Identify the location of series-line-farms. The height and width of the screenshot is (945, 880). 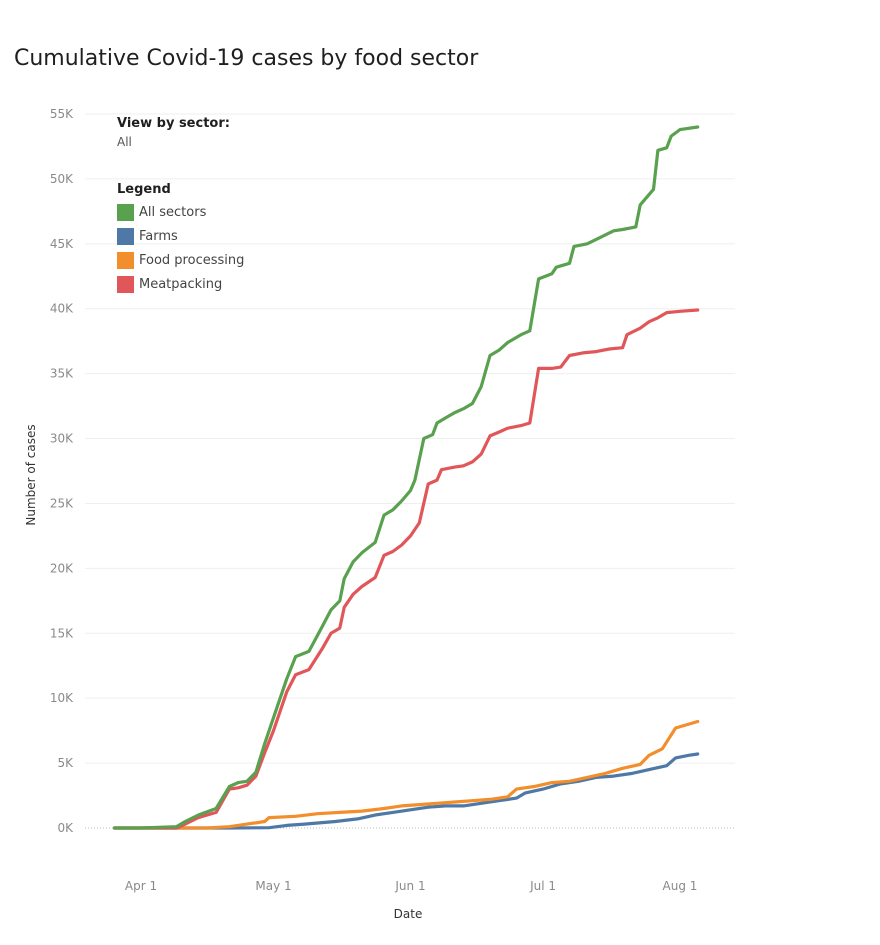
(406, 791).